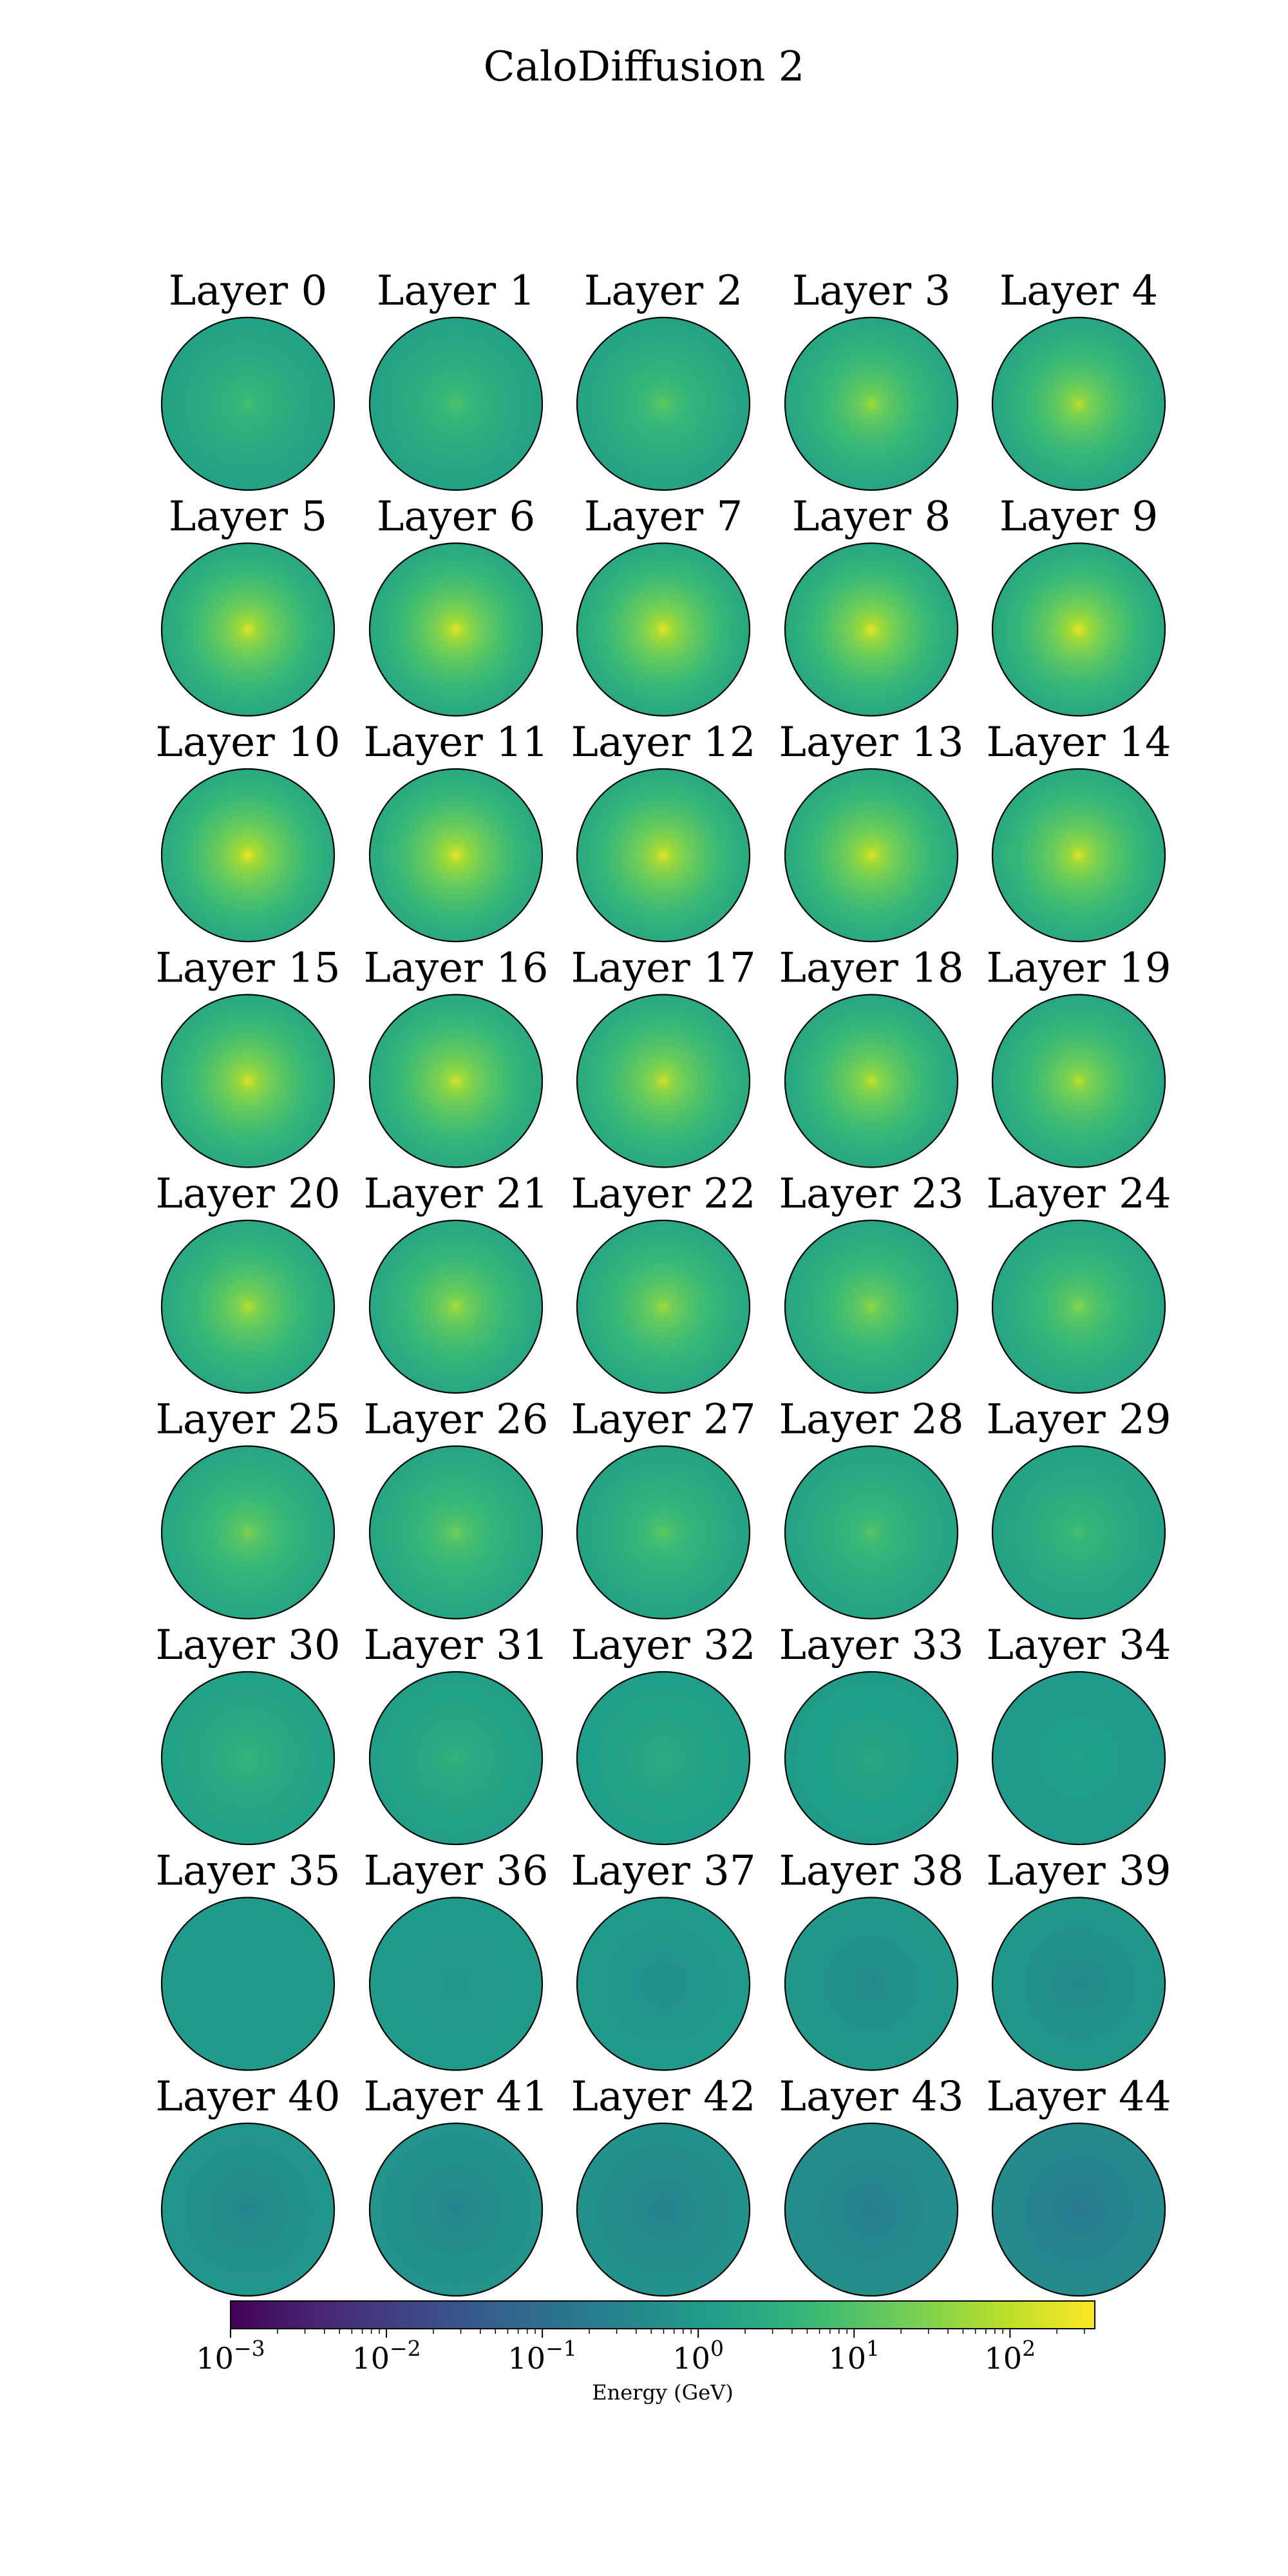 The image size is (1288, 2576). Describe the element at coordinates (1078, 605) in the screenshot. I see `layer-panel: Layer 9` at that location.